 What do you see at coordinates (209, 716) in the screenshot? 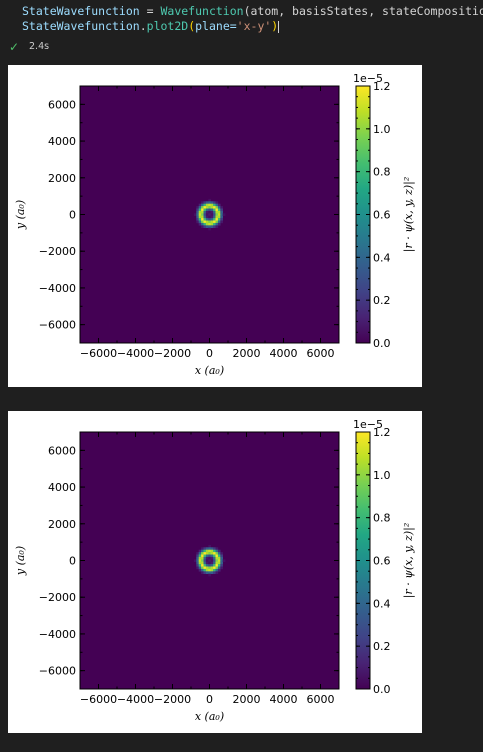
I see `x-axis-label: x (a₀)` at bounding box center [209, 716].